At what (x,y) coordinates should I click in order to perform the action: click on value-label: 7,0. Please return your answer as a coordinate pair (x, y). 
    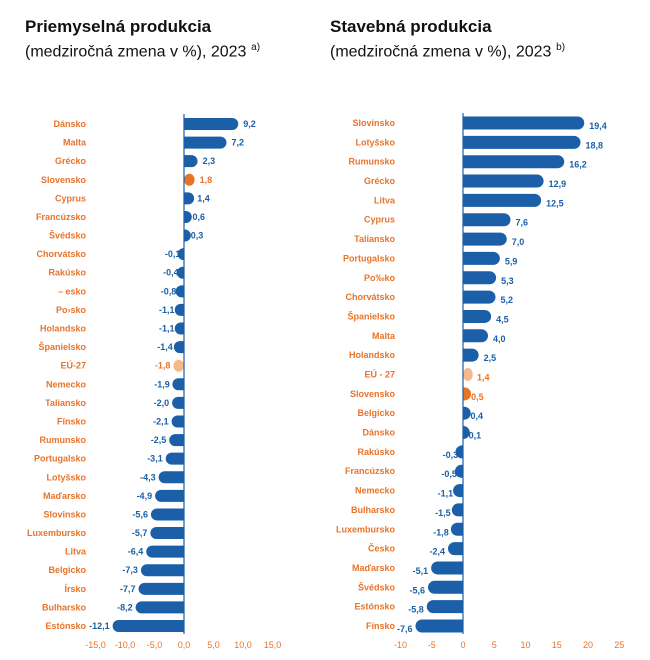
    Looking at the image, I should click on (518, 242).